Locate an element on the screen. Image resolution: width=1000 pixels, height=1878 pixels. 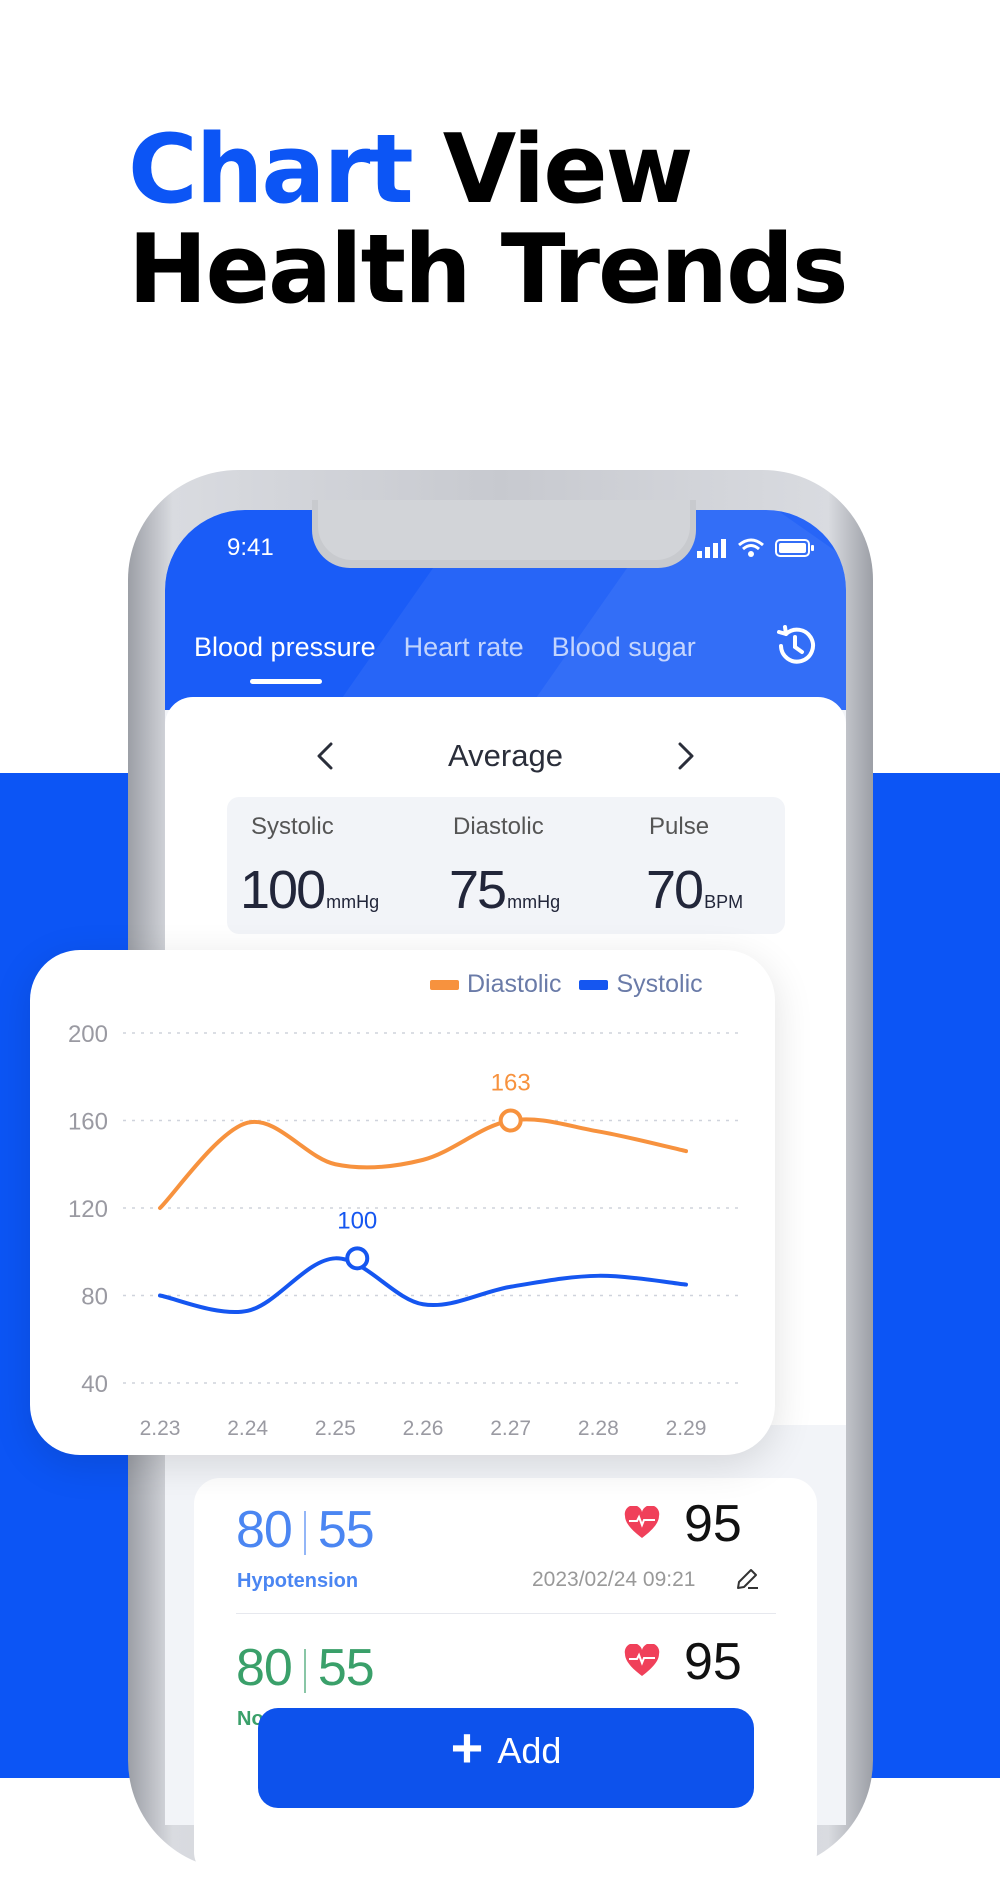
series-line-diastolic is located at coordinates (423, 1163).